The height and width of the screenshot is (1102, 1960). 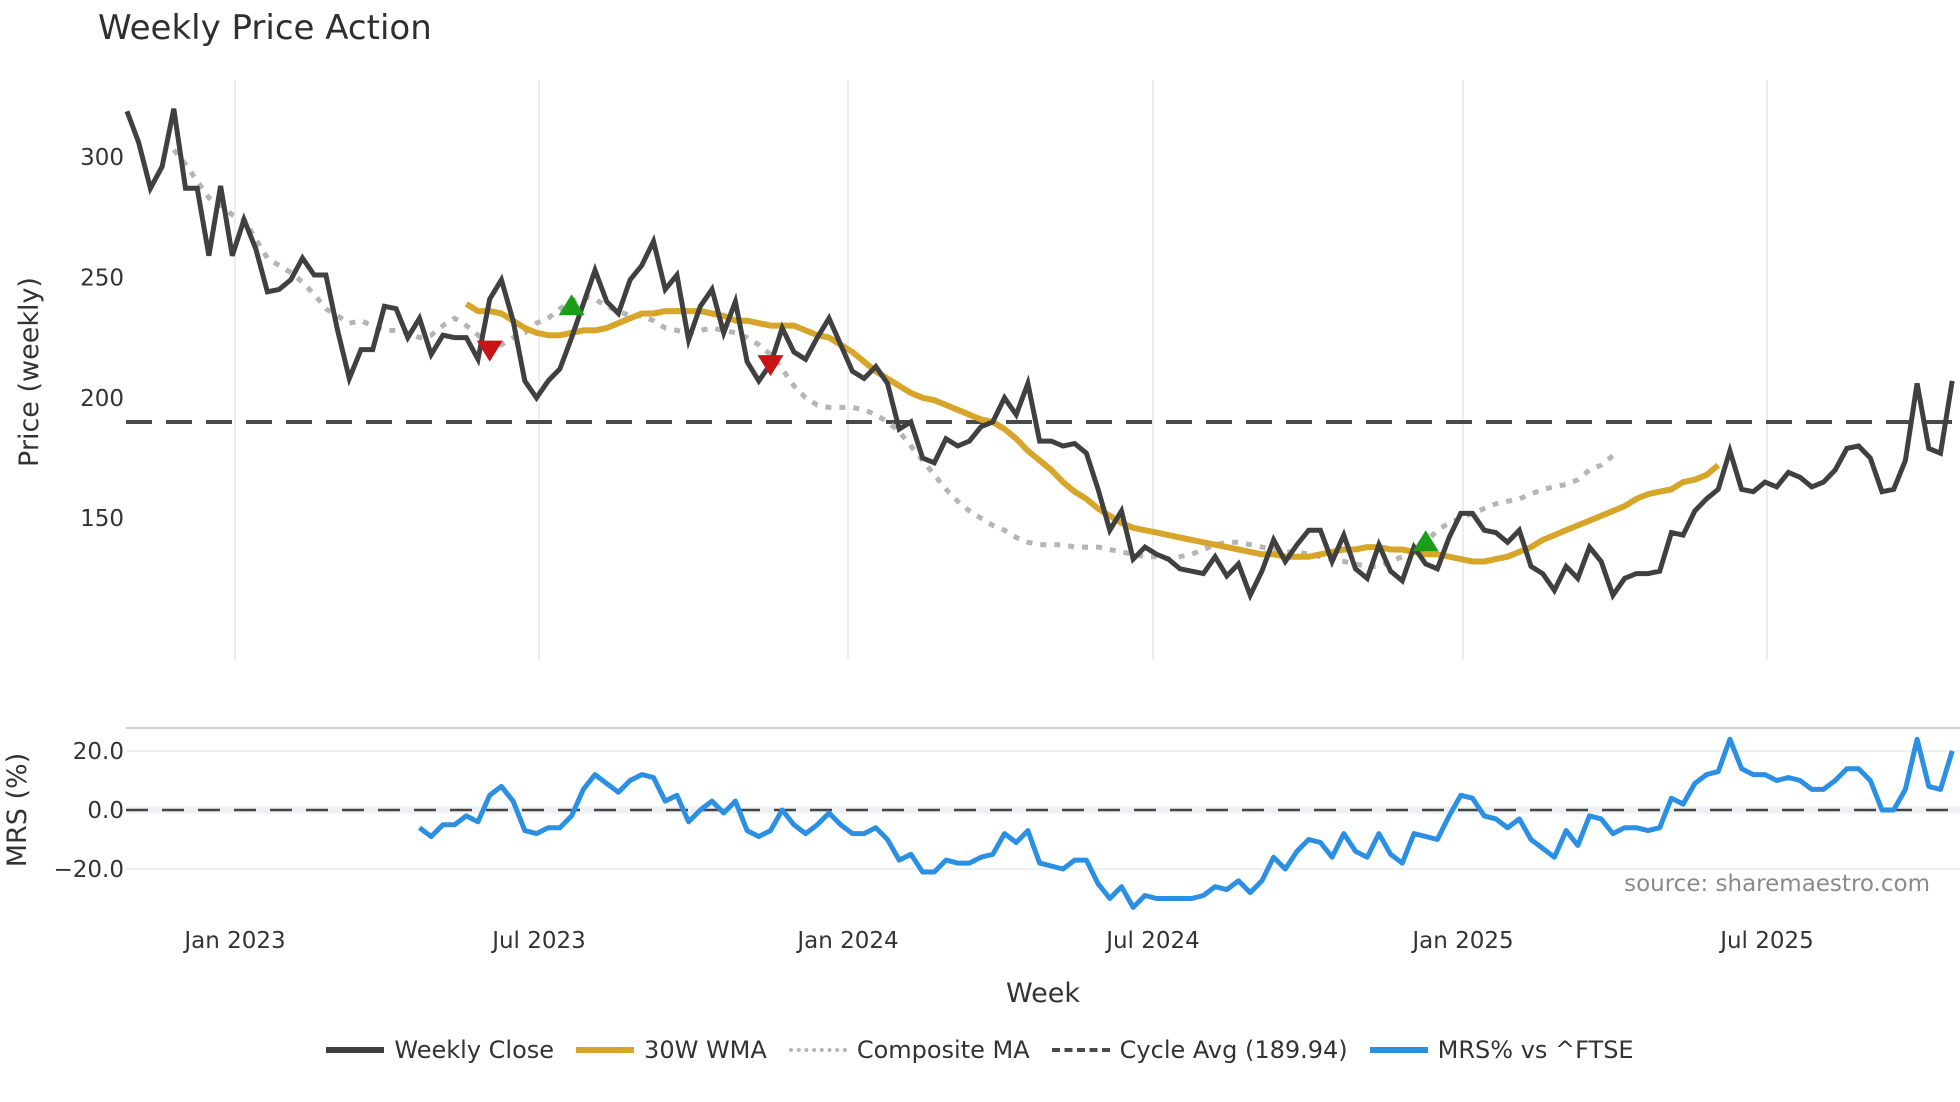 I want to click on mrs-y-tick-label: 0.0, so click(x=105, y=811).